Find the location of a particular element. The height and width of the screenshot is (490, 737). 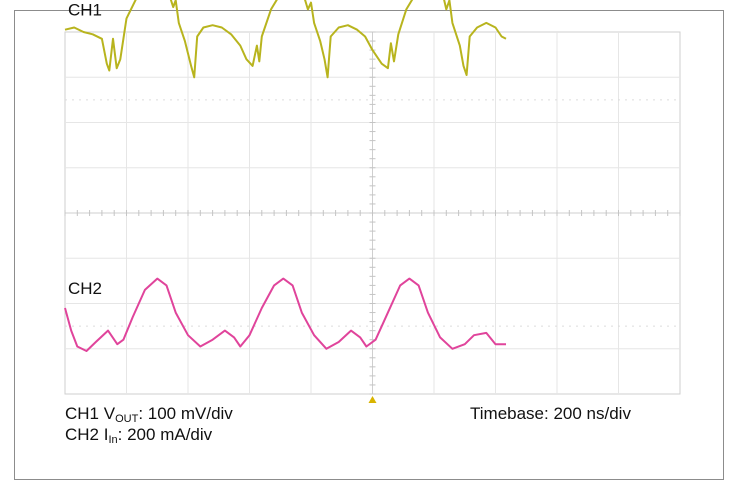

trace-ch1 is located at coordinates (285, 39).